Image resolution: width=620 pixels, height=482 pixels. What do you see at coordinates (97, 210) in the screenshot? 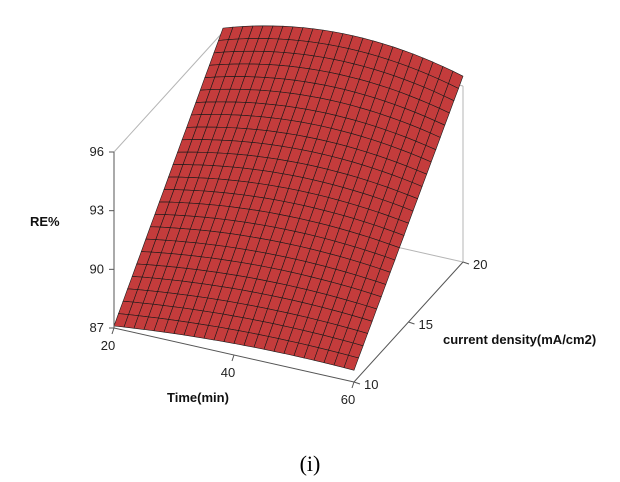
I see `z-tick-label: 93` at bounding box center [97, 210].